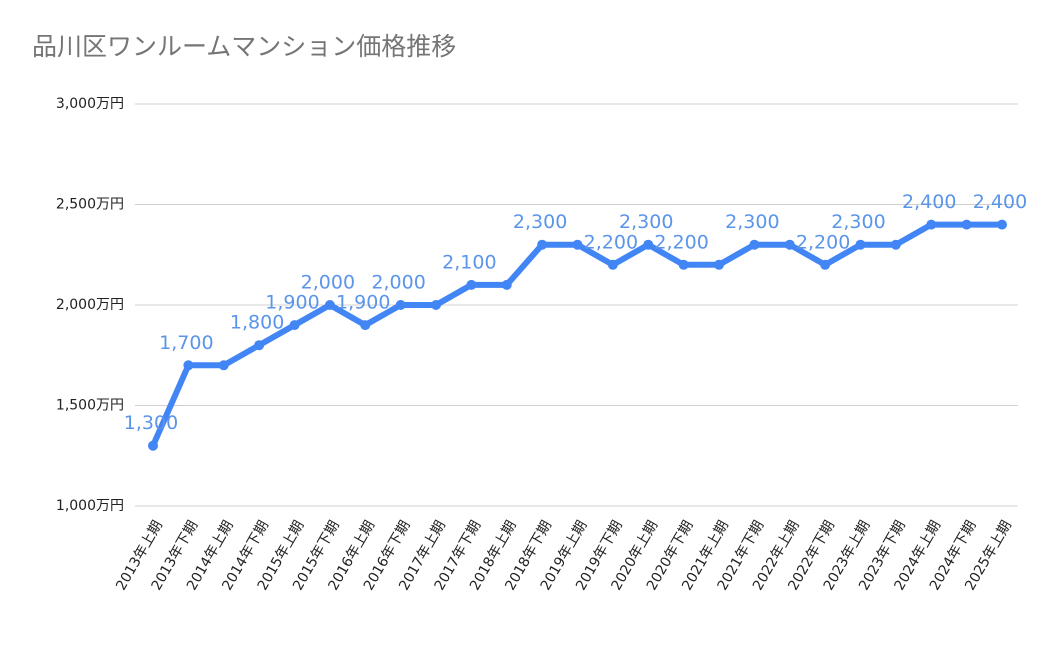 The height and width of the screenshot is (649, 1050). Describe the element at coordinates (244, 46) in the screenshot. I see `chart-title: 品川区ワンルームマンション価格推移` at that location.